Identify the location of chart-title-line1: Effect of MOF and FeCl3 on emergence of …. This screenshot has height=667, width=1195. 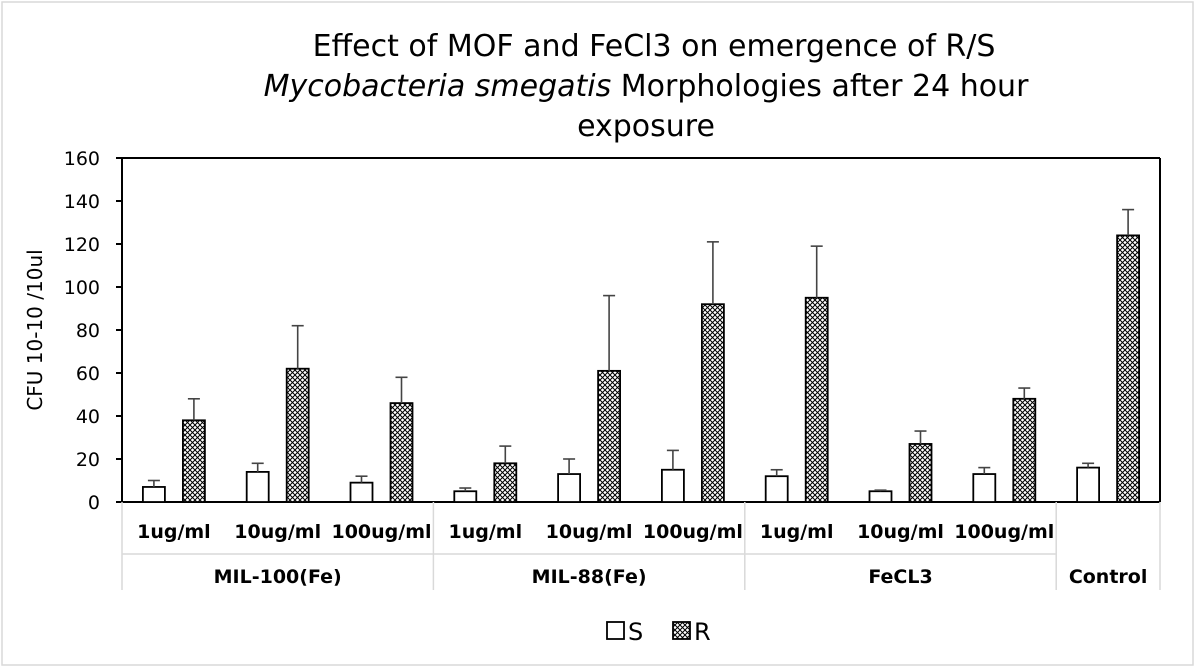
(654, 46).